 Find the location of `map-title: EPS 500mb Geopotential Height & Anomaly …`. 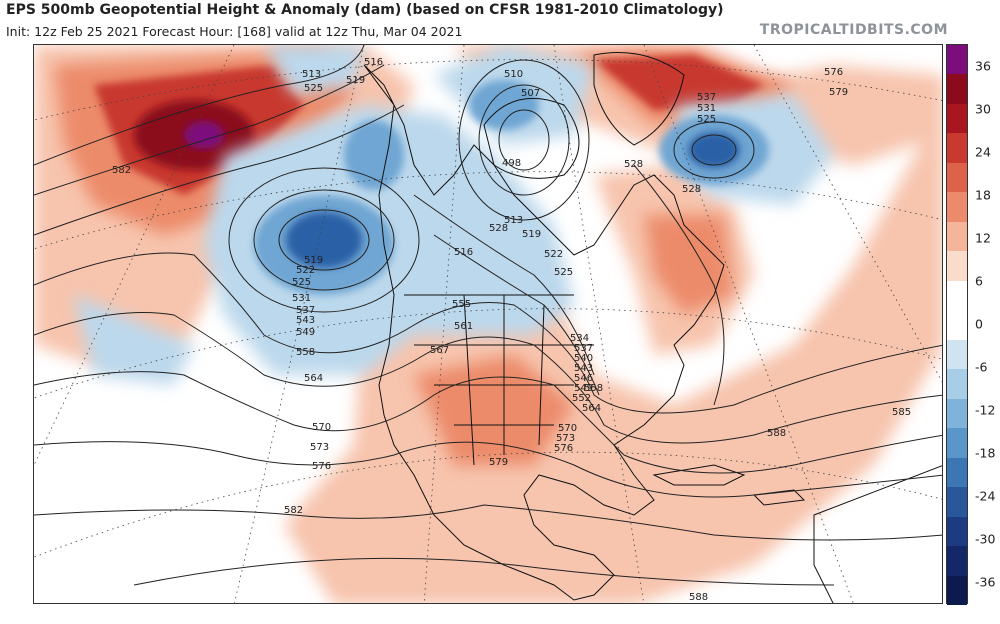

map-title: EPS 500mb Geopotential Height & Anomaly … is located at coordinates (365, 10).